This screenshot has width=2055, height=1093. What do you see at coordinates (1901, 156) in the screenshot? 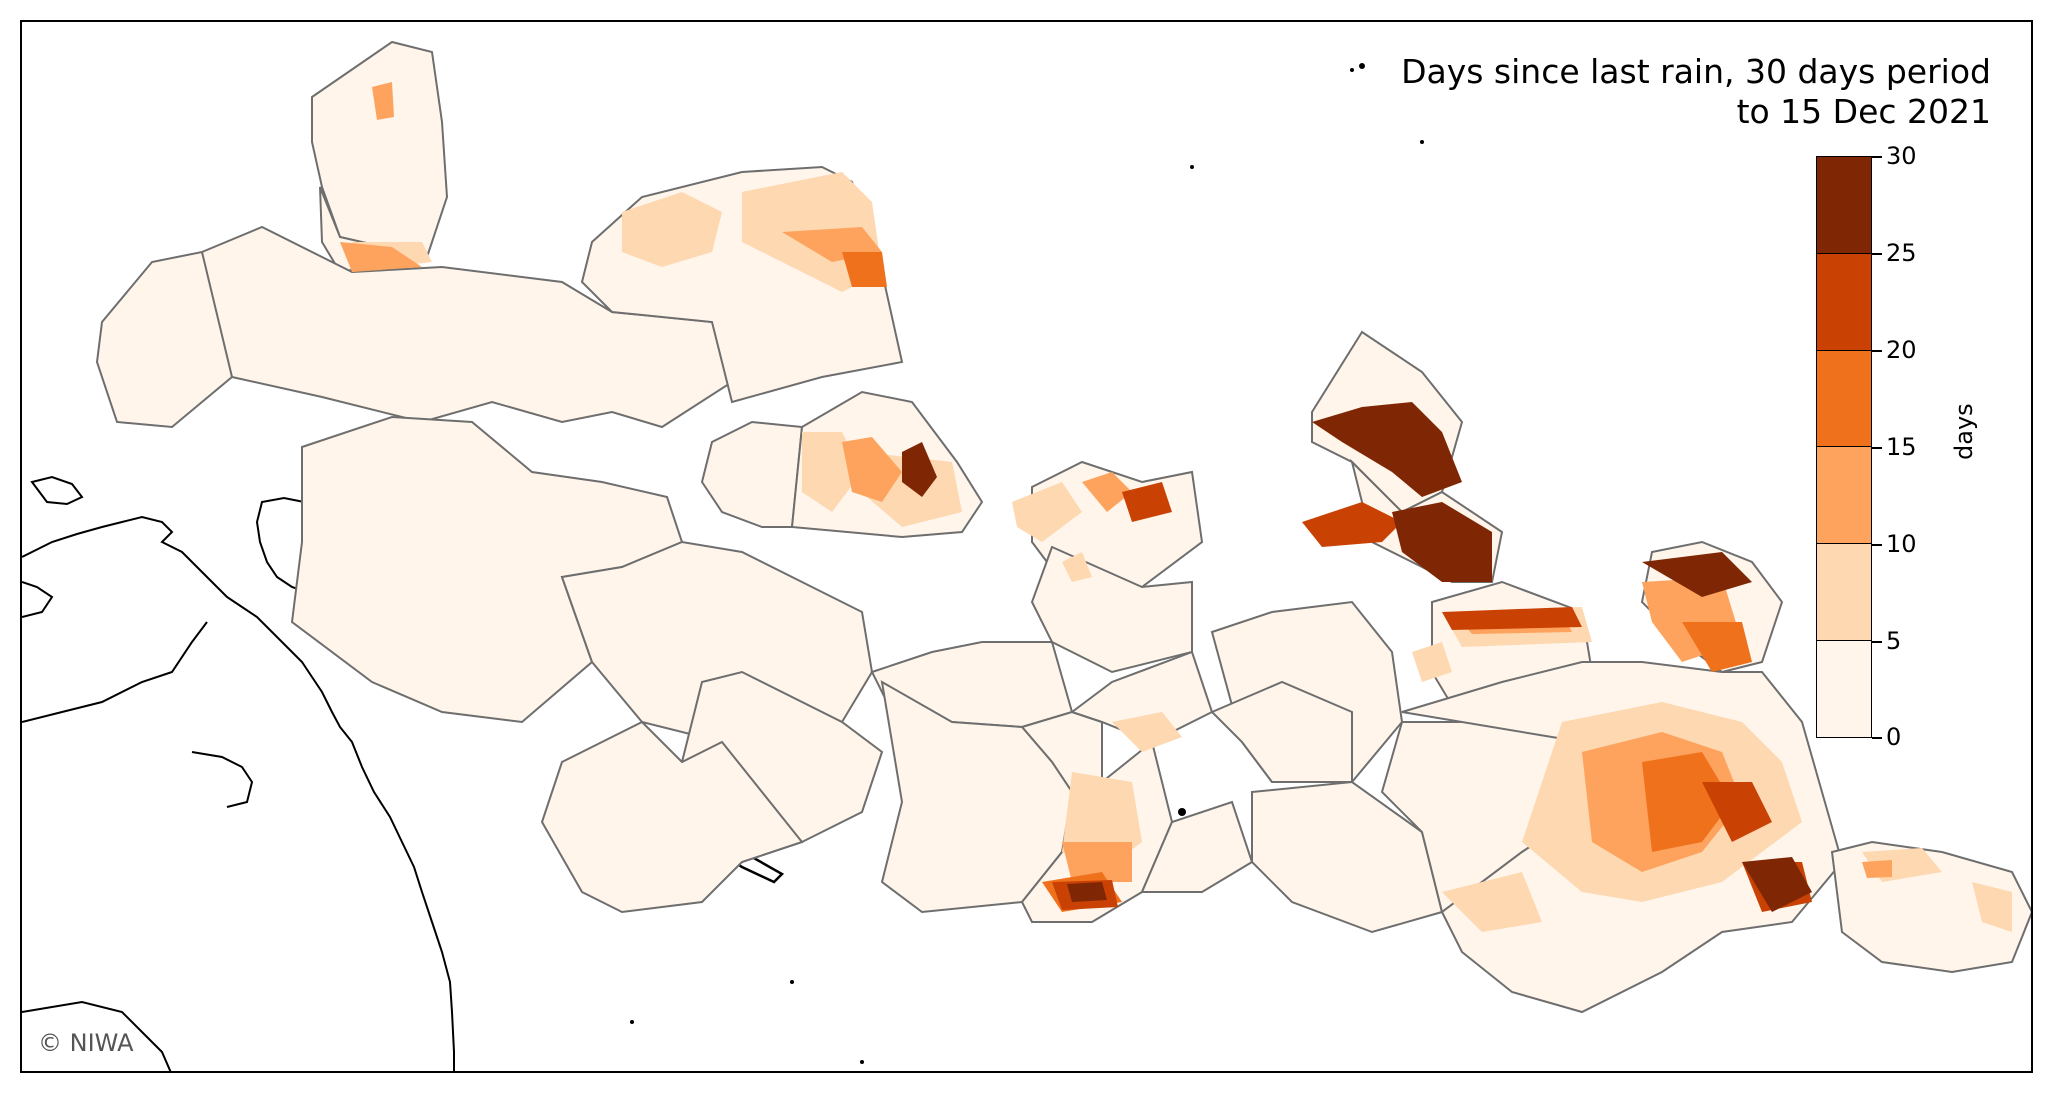
I see `colorbar-label-30: 30` at bounding box center [1901, 156].